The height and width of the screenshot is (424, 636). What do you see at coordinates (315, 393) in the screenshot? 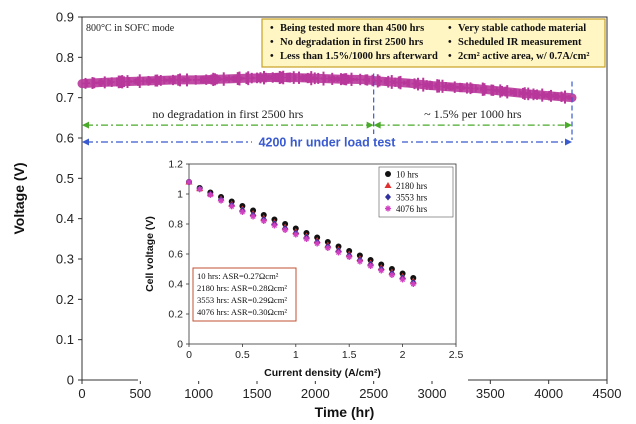
I see `x-tick-label: 2000` at bounding box center [315, 393].